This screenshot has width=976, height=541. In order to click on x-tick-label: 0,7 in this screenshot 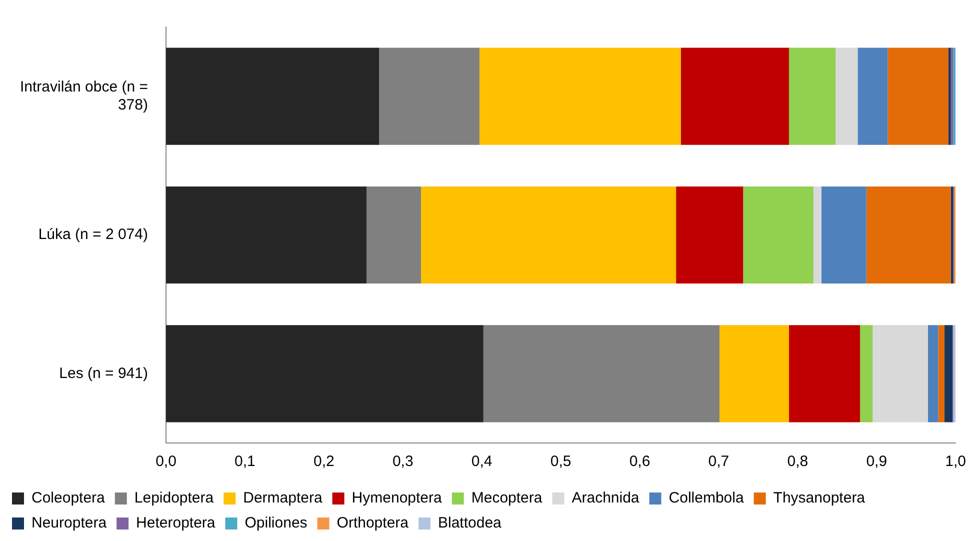, I will do `click(719, 461)`.